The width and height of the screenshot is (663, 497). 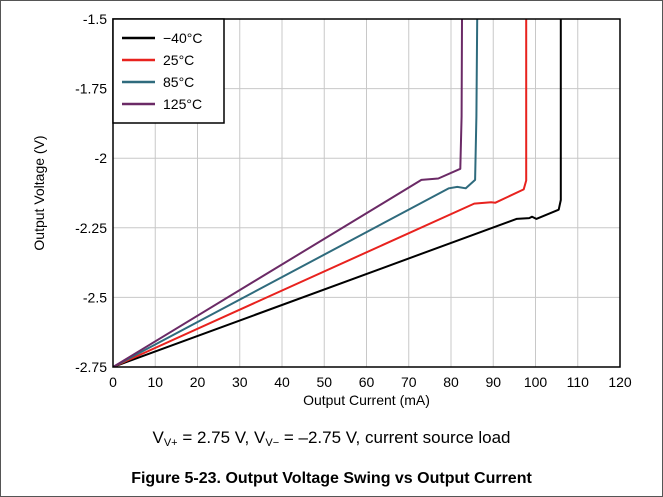 I want to click on y-tick-label: -2.75, so click(x=91, y=367).